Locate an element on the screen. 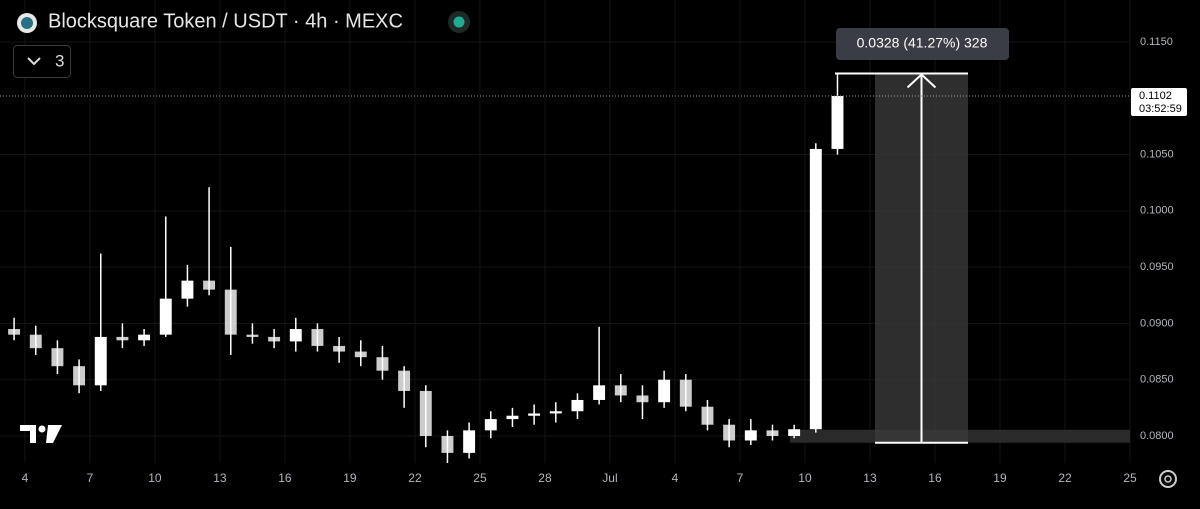 This screenshot has height=509, width=1200. measure-label: 0.0328 (41.27%) 328 is located at coordinates (922, 43).